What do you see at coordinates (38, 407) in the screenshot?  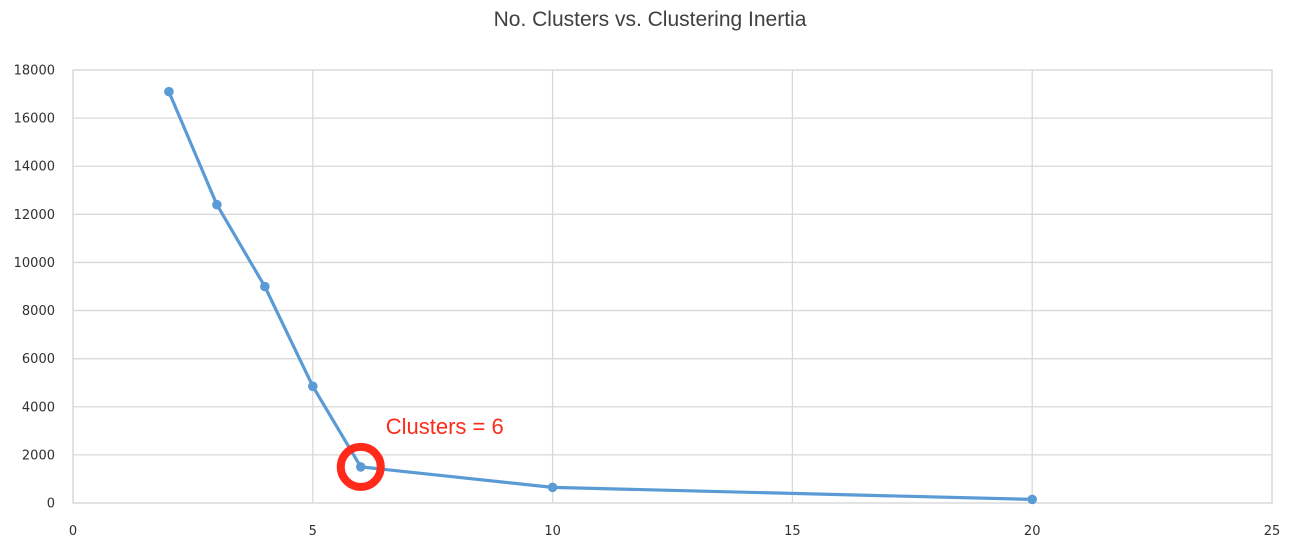 I see `y-tick-label: 4000` at bounding box center [38, 407].